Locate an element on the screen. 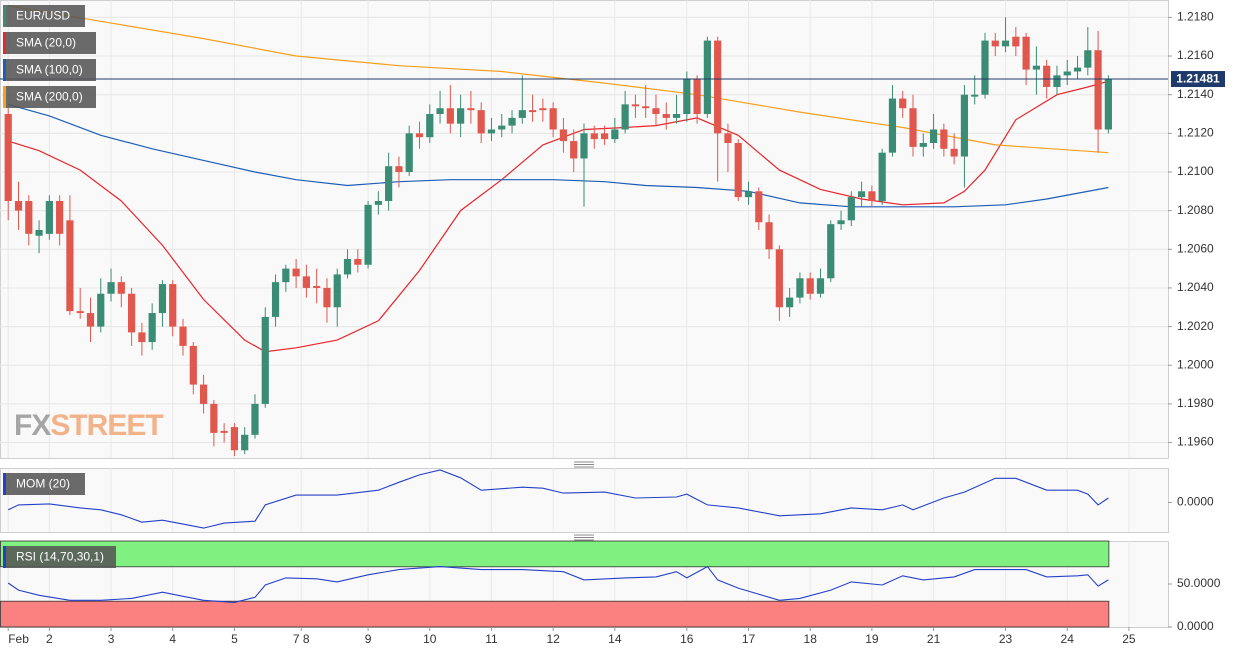 This screenshot has height=653, width=1240. y-tick-label: 1.2180 is located at coordinates (1195, 17).